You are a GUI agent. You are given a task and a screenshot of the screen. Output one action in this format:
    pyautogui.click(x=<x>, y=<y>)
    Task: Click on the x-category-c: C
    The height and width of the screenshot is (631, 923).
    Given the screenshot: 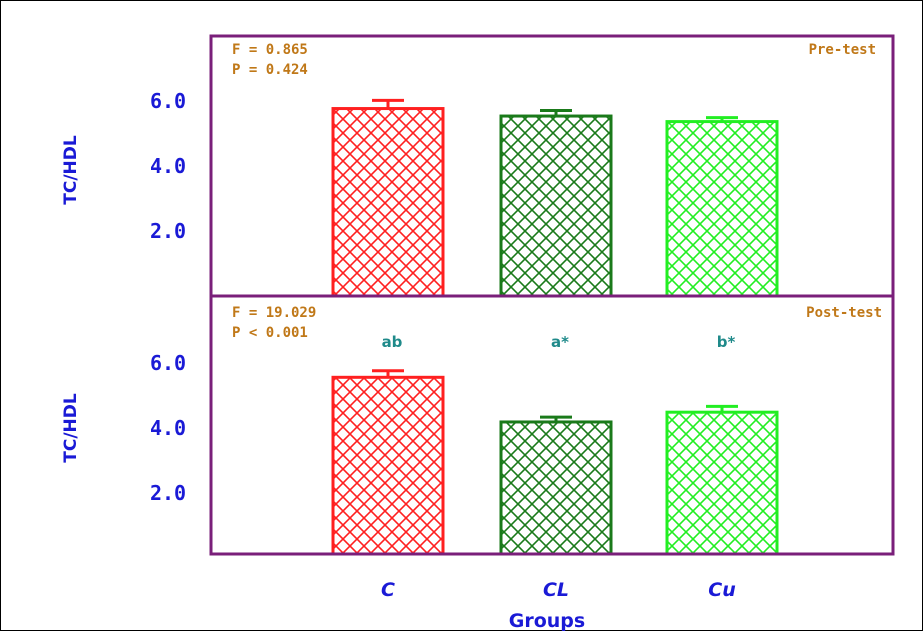 What is the action you would take?
    pyautogui.click(x=388, y=590)
    